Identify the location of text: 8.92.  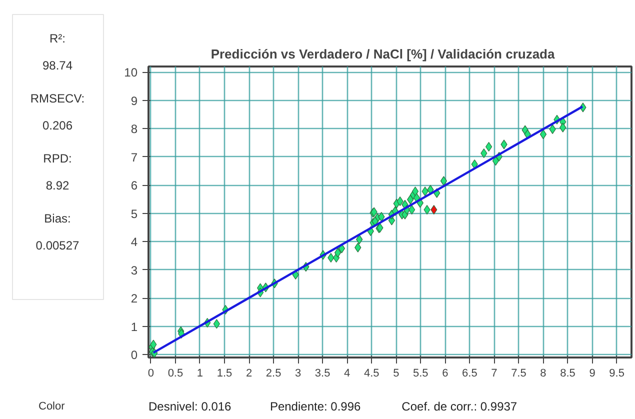
(58, 185).